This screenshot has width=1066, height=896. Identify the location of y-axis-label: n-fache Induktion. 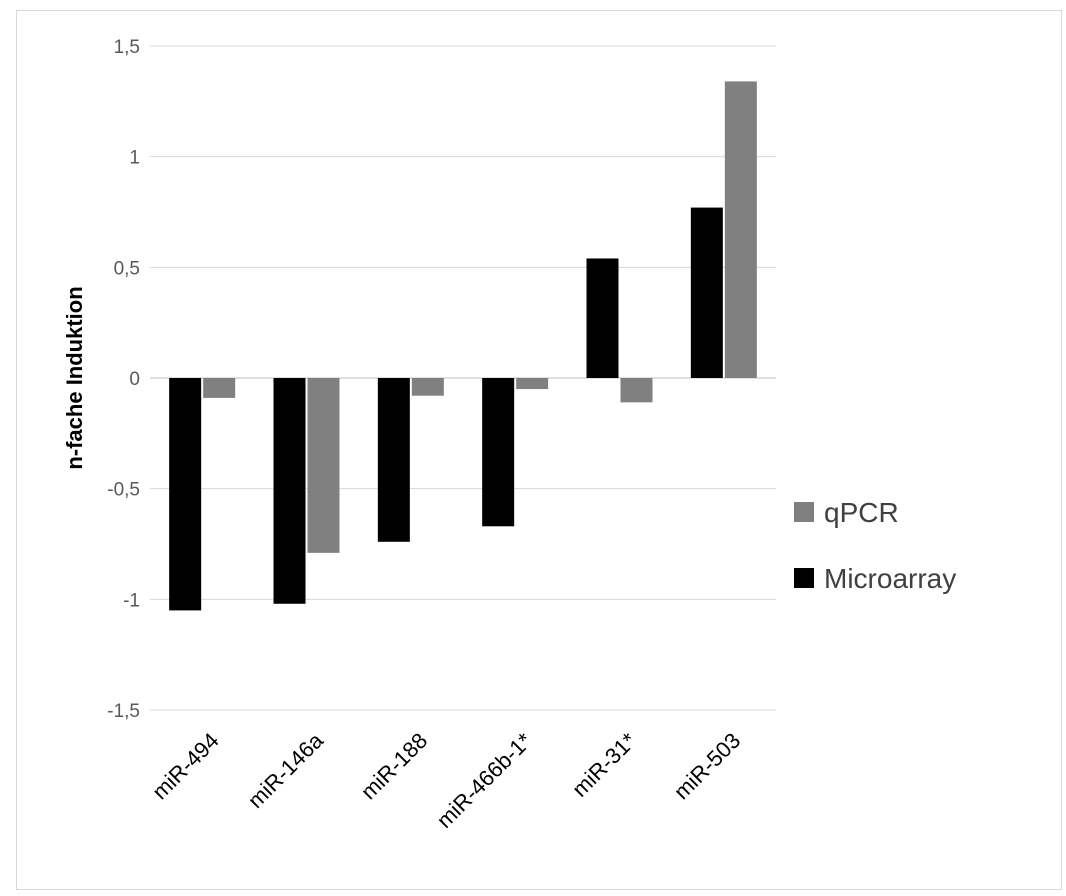
(74, 377).